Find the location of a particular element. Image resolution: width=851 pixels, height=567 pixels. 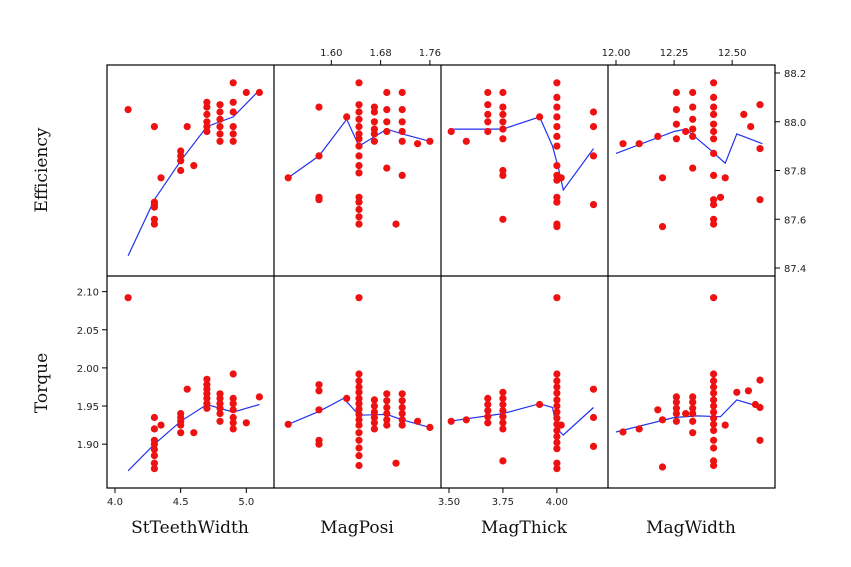

x-tick-label-magwidth-1: 12.25 is located at coordinates (674, 53).